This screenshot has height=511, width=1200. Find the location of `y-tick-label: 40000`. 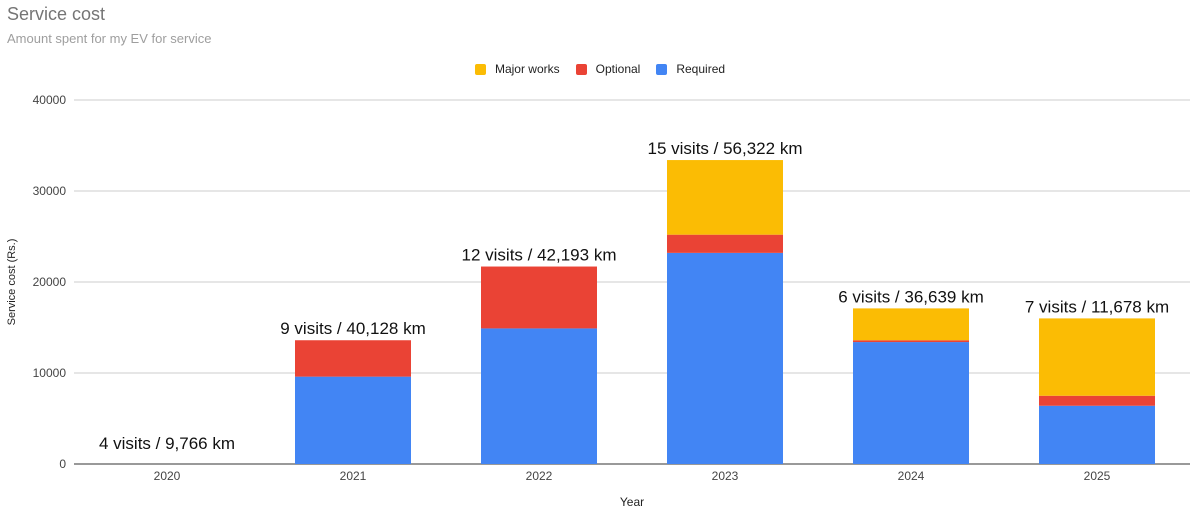

y-tick-label: 40000 is located at coordinates (50, 100).